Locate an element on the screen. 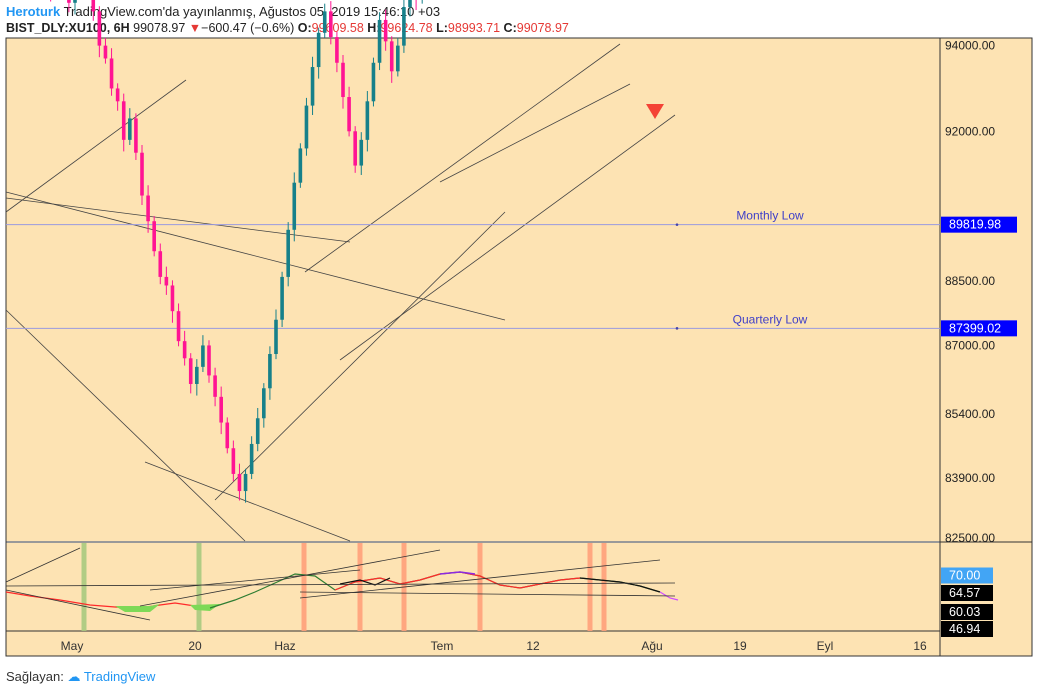 This screenshot has height=696, width=1038. sell-signal-icon is located at coordinates (655, 111).